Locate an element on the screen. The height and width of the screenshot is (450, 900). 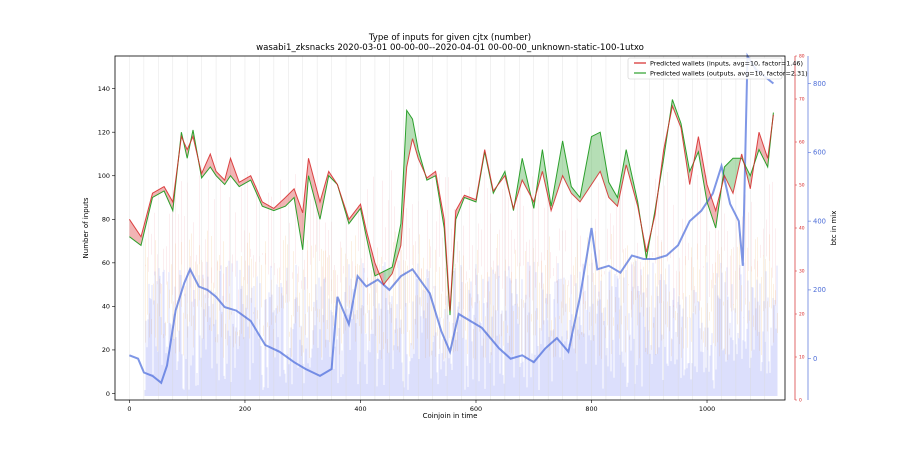
y-axis-tertiary-blue: 0 200 400 600 800 is located at coordinates (816, 228).